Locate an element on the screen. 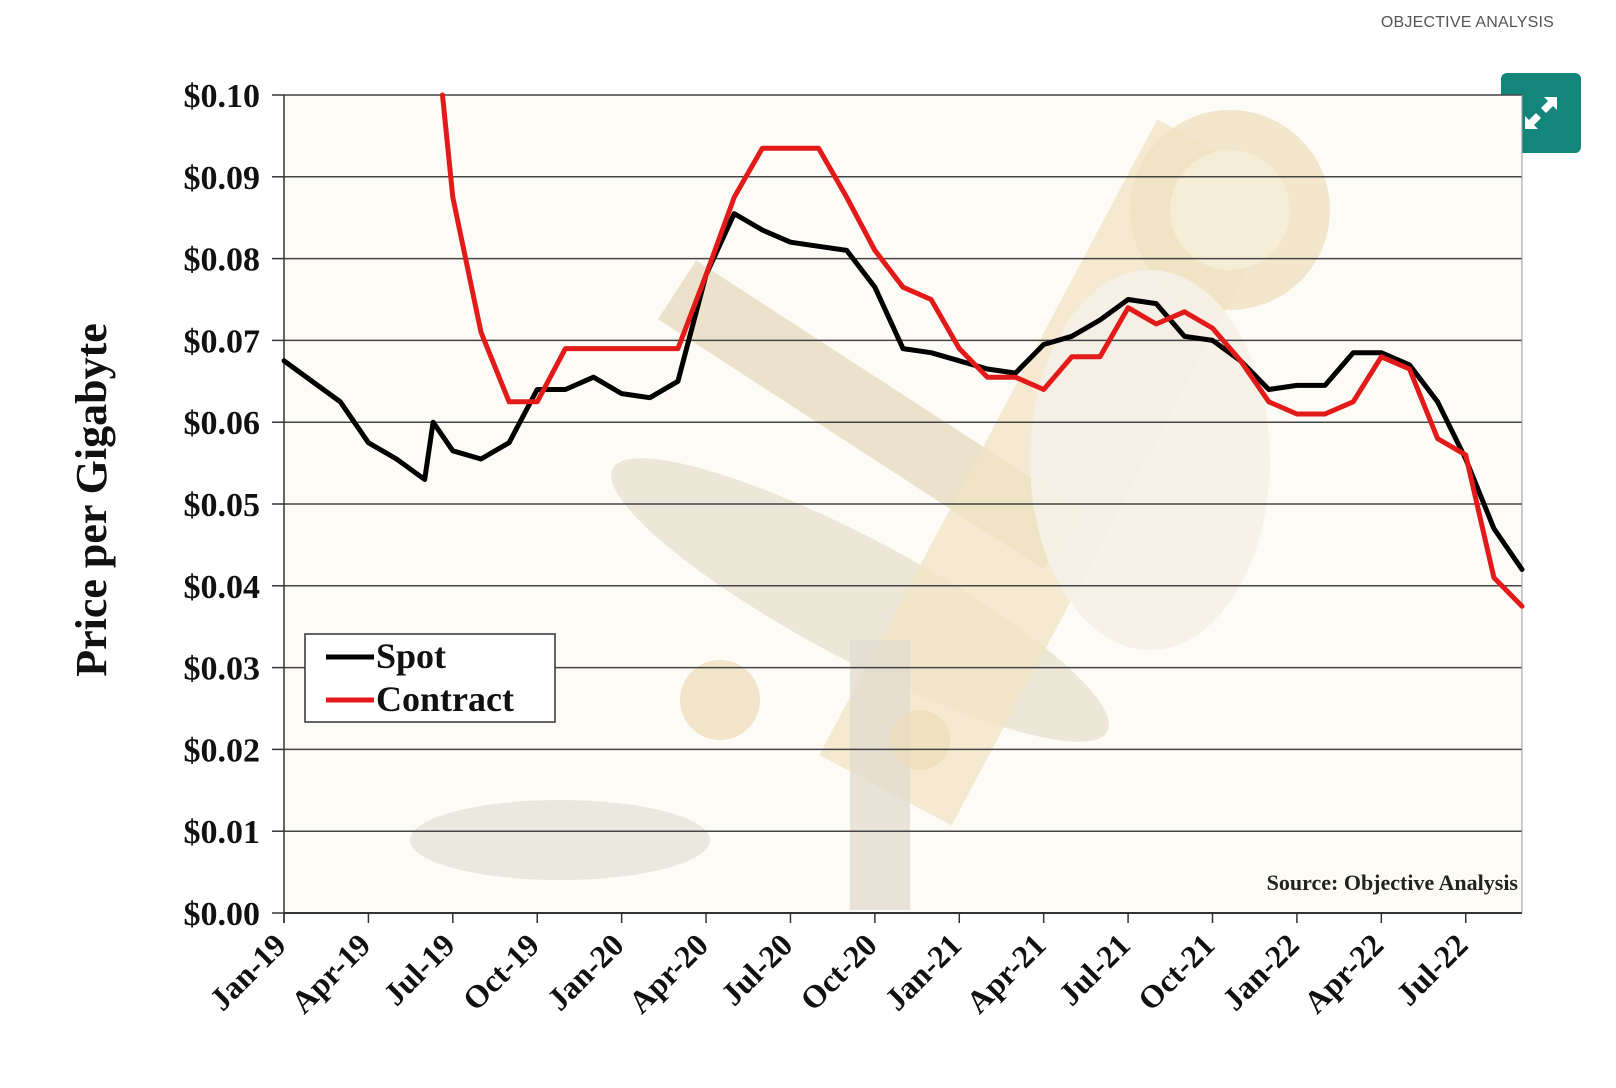  x-tick-label: Jul-21 is located at coordinates (1094, 969).